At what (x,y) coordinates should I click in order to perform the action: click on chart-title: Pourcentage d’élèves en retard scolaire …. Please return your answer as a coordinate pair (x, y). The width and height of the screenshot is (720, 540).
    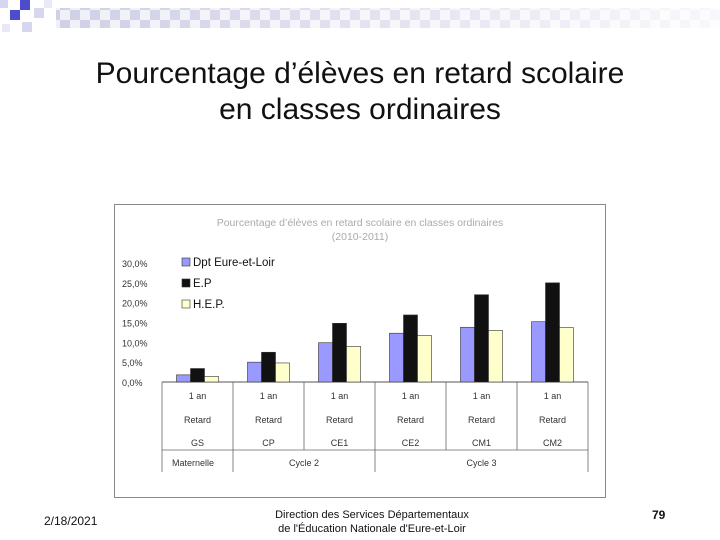
    Looking at the image, I should click on (360, 223).